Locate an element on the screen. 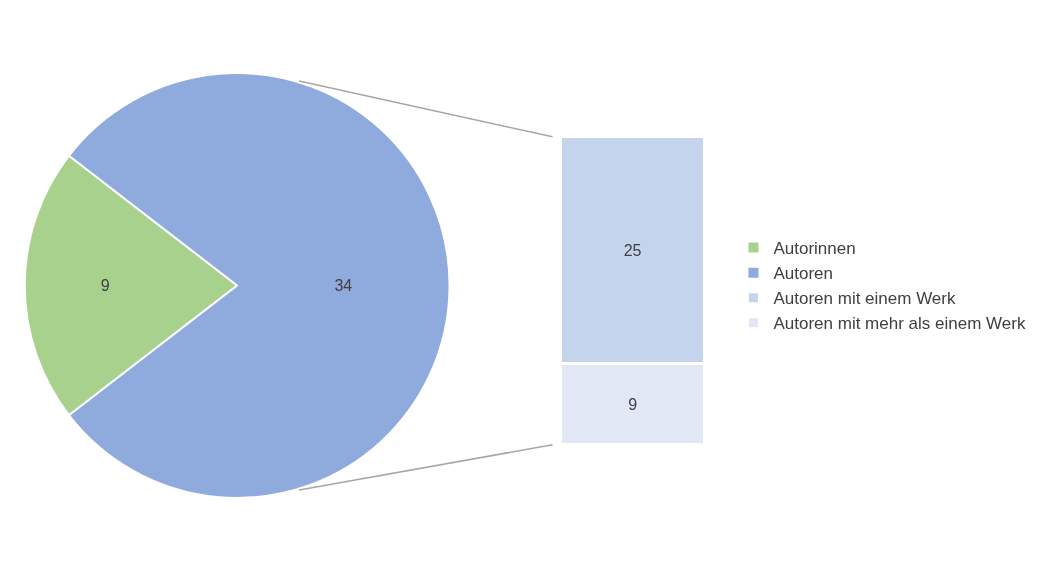 The width and height of the screenshot is (1064, 571). legend-label: Autoren mit mehr als einem Werk is located at coordinates (899, 324).